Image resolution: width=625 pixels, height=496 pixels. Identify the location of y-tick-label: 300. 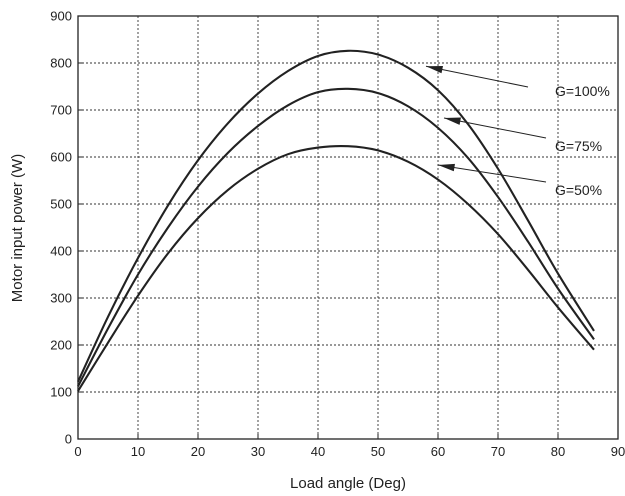
(61, 298).